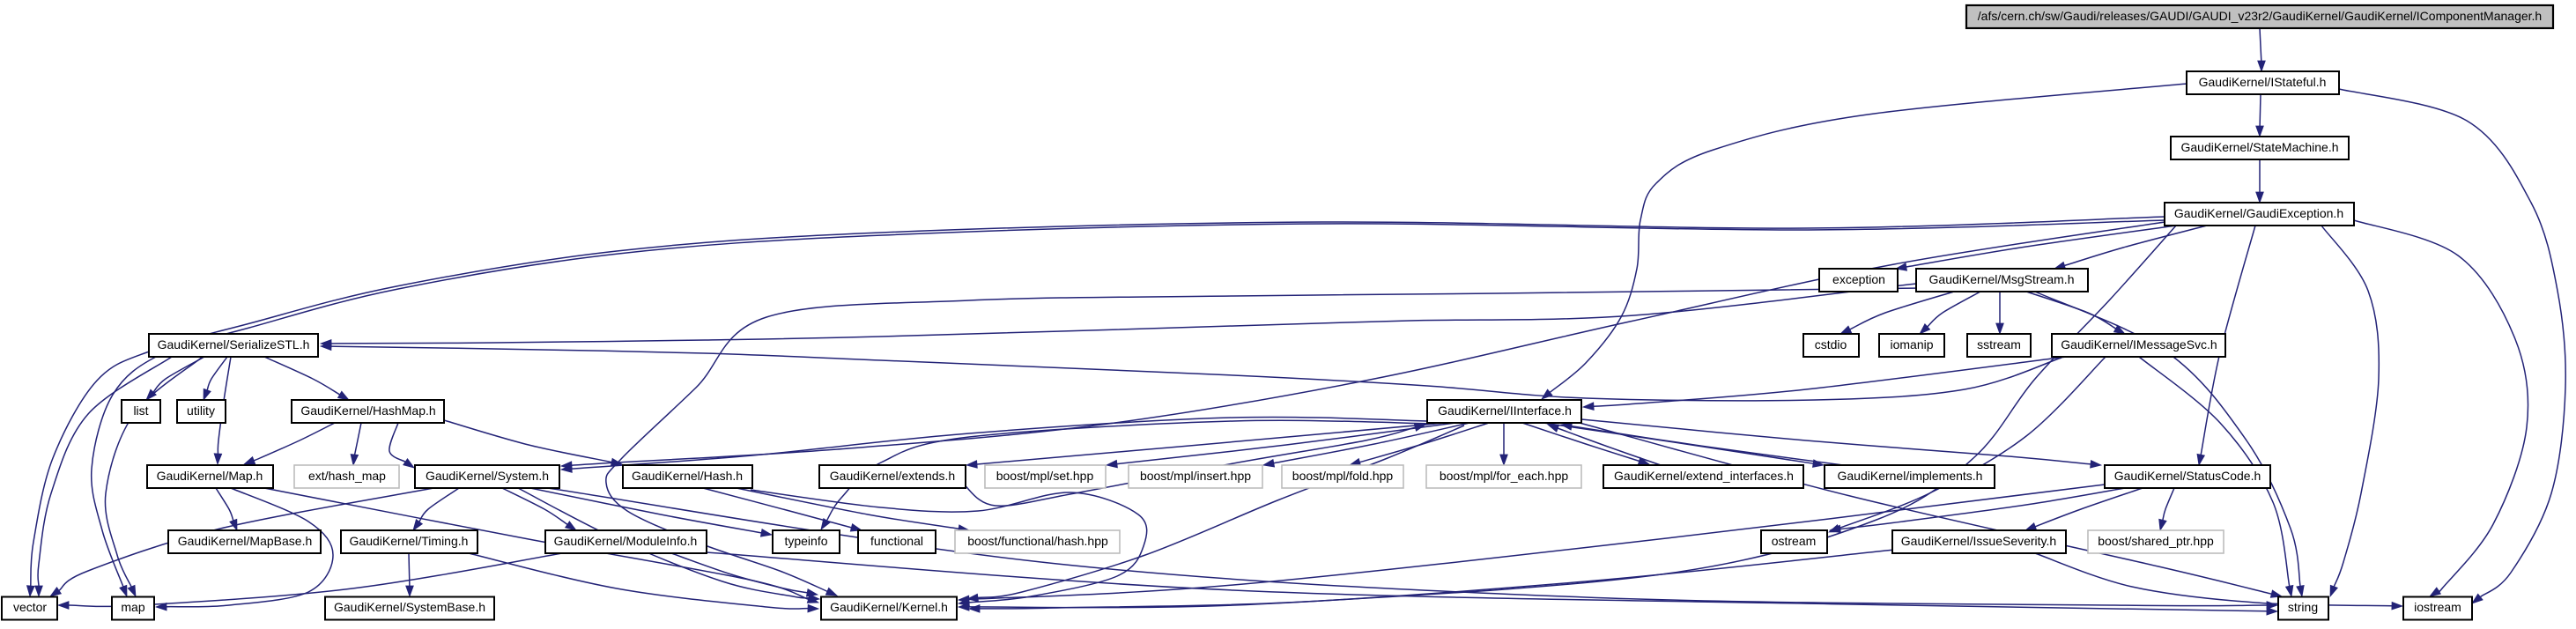  What do you see at coordinates (488, 476) in the screenshot?
I see `svg-text: GaudiKernel/System.h` at bounding box center [488, 476].